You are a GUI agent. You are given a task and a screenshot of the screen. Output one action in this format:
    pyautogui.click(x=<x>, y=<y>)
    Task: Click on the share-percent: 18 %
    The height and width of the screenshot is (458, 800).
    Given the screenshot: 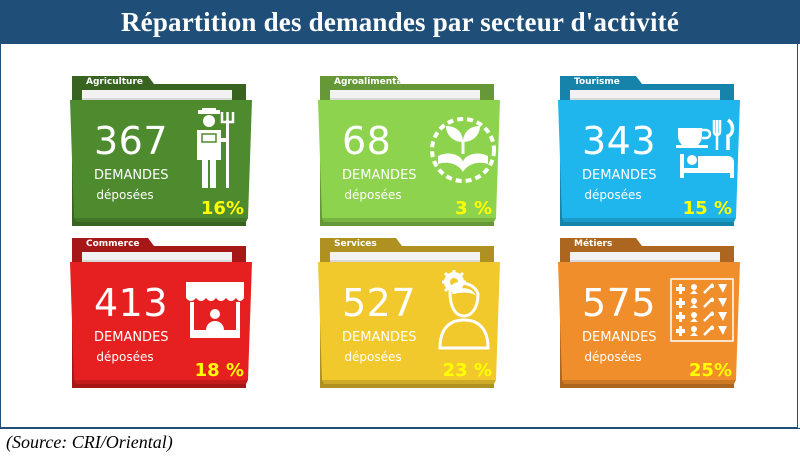 What is the action you would take?
    pyautogui.click(x=219, y=370)
    